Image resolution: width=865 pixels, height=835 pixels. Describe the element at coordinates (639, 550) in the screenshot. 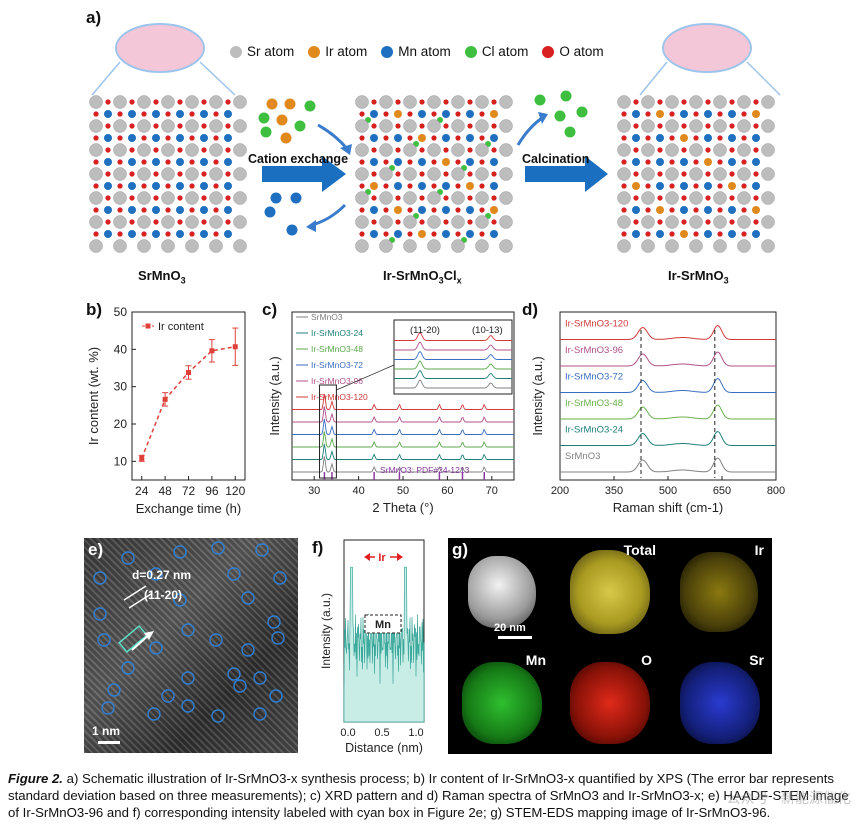

I see `map-label-total: Total` at that location.